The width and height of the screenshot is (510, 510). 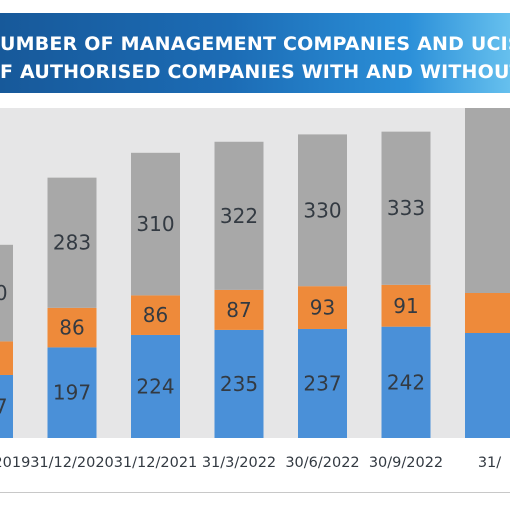 I want to click on data-label-bottom-4: 237, so click(x=322, y=383).